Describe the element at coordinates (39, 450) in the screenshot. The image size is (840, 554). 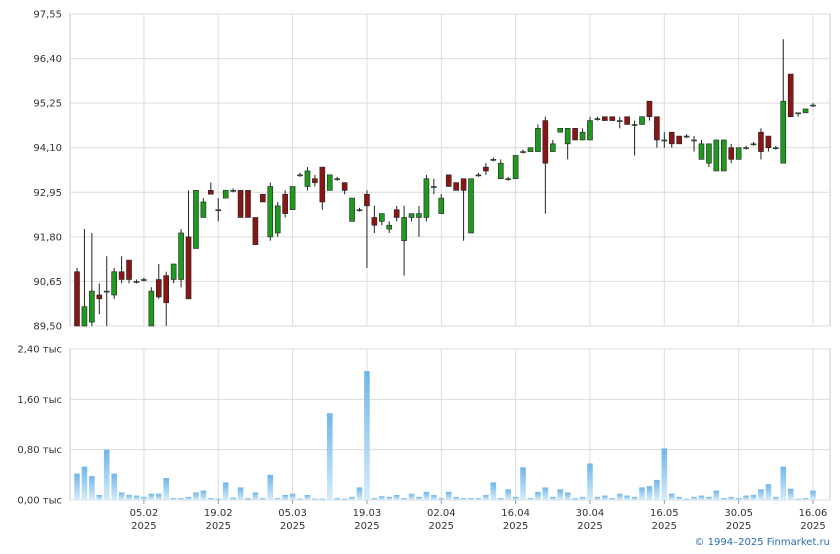
I see `y-tick-label: 0,80 тыс` at that location.